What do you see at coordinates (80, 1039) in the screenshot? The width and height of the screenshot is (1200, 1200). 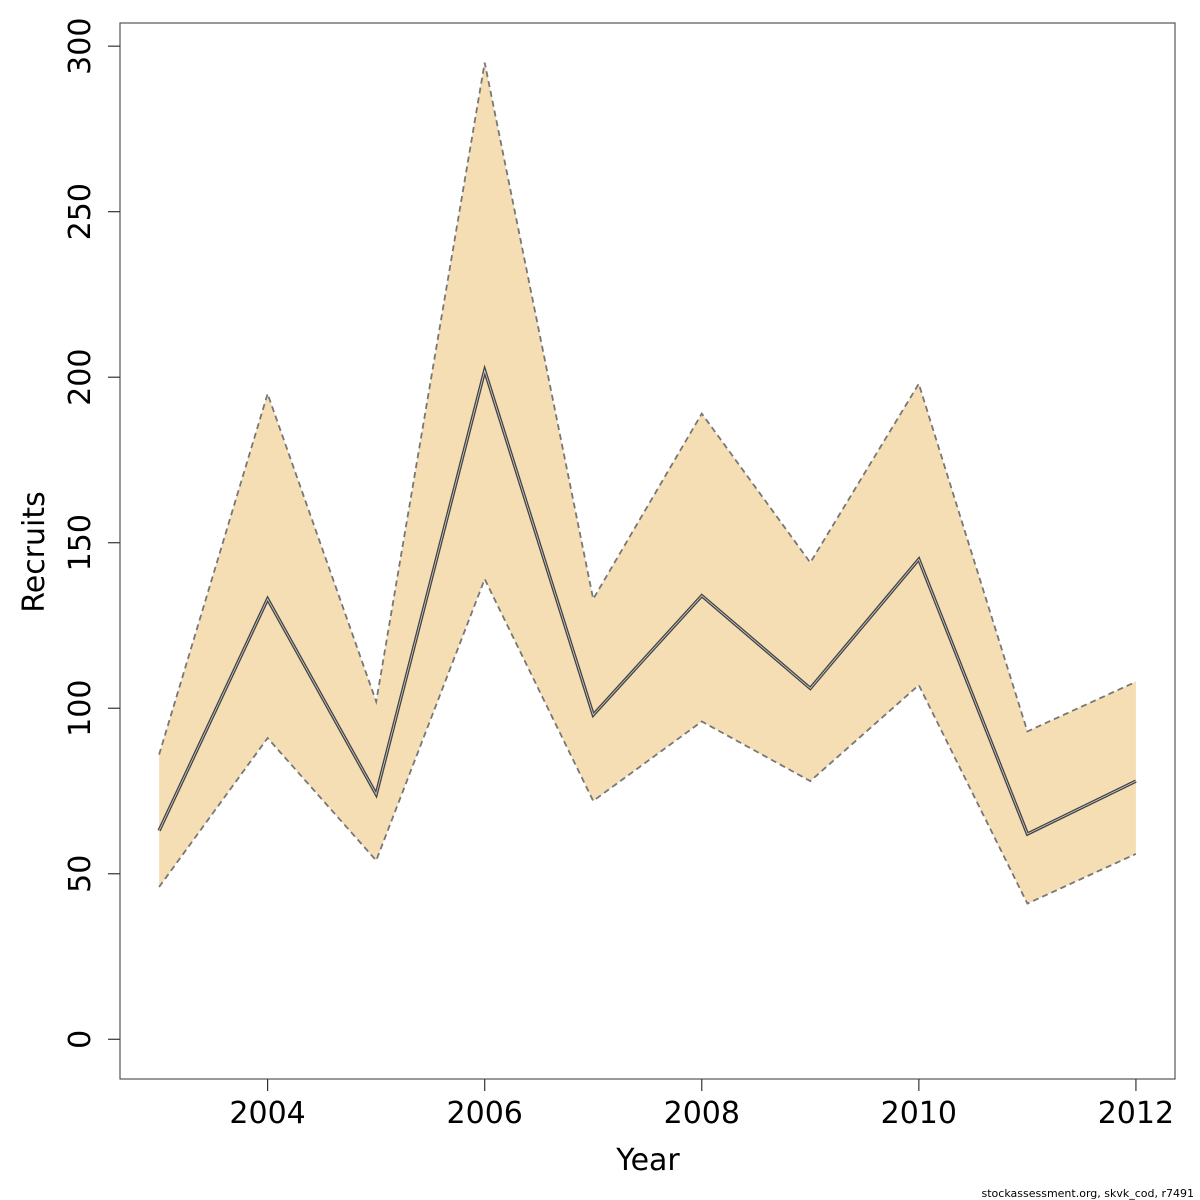 I see `y-tick-label-0: 0` at bounding box center [80, 1039].